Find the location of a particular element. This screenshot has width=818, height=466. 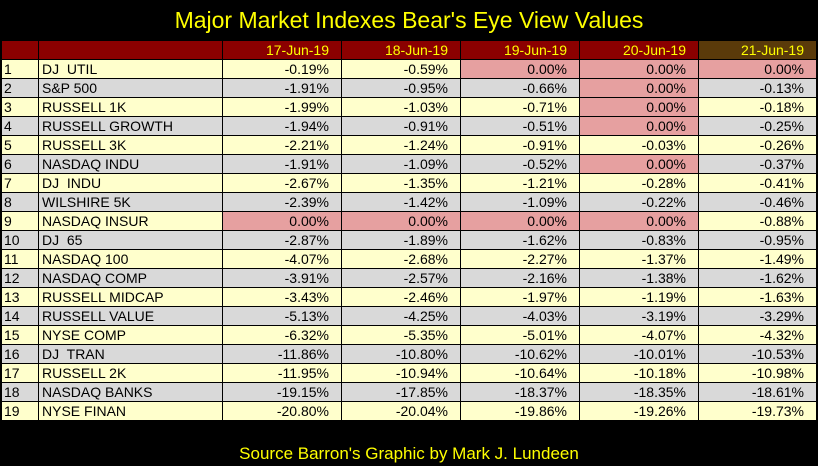

value-cell: -2.87% is located at coordinates (282, 240).